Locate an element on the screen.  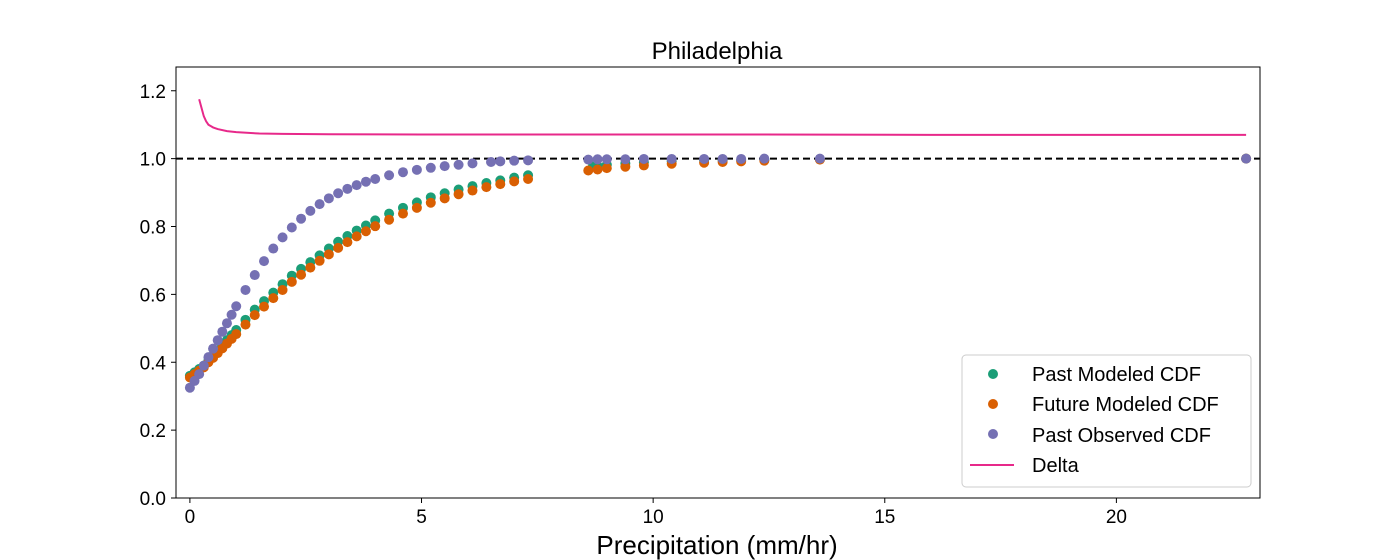
y-tick-label: 1.2 is located at coordinates (153, 92).